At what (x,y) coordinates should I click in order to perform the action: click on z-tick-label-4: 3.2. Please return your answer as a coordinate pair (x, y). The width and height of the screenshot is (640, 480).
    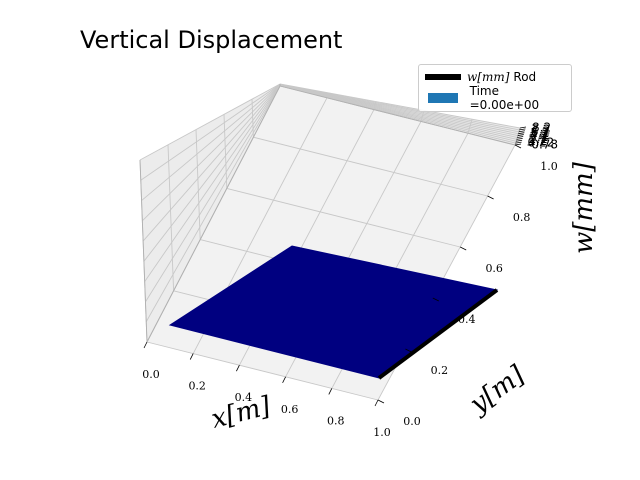
    Looking at the image, I should click on (538, 137).